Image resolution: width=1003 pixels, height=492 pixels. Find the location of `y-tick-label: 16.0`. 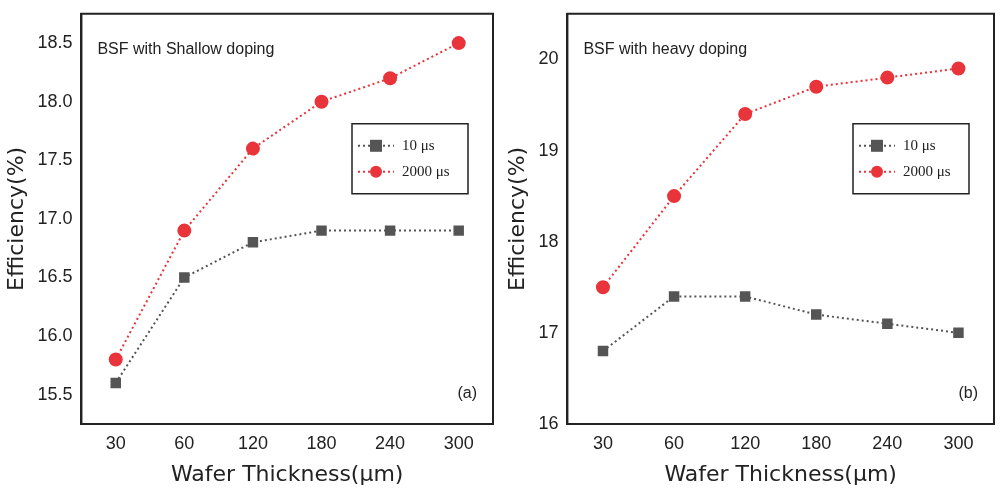

y-tick-label: 16.0 is located at coordinates (55, 335).